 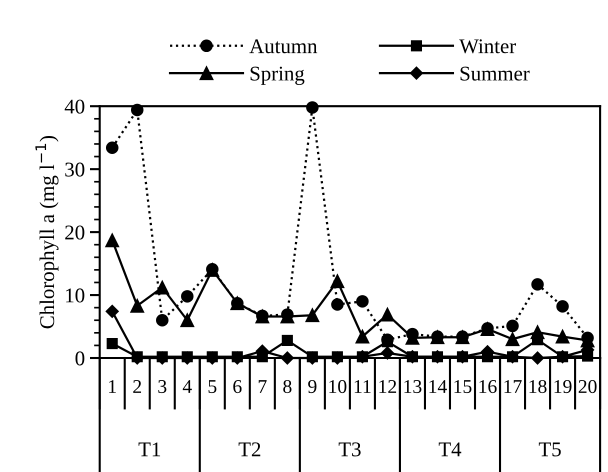 I want to click on x-tick-label: 16, so click(x=488, y=387).